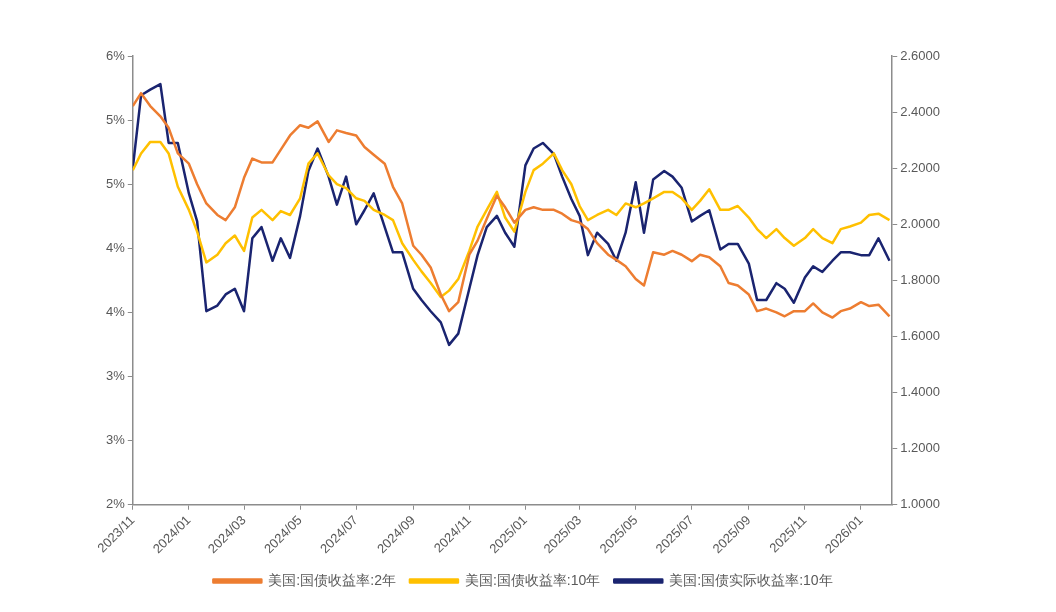 Image resolution: width=1056 pixels, height=612 pixels. Describe the element at coordinates (920, 392) in the screenshot. I see `y2-tick-label: 1.4000` at that location.